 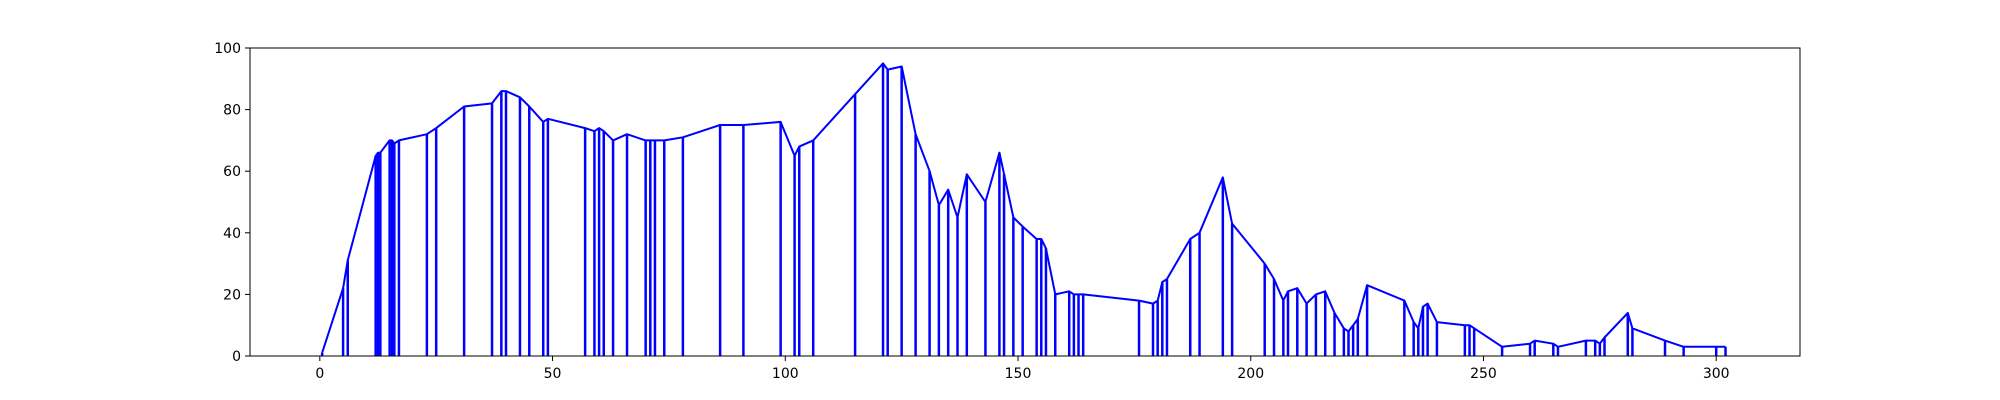 I want to click on y-tick-label: 60, so click(x=232, y=172).